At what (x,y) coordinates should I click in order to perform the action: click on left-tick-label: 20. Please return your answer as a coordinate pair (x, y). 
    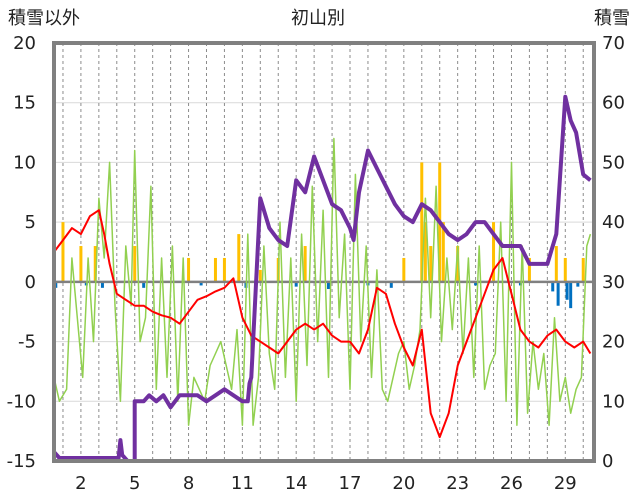
    Looking at the image, I should click on (24, 43).